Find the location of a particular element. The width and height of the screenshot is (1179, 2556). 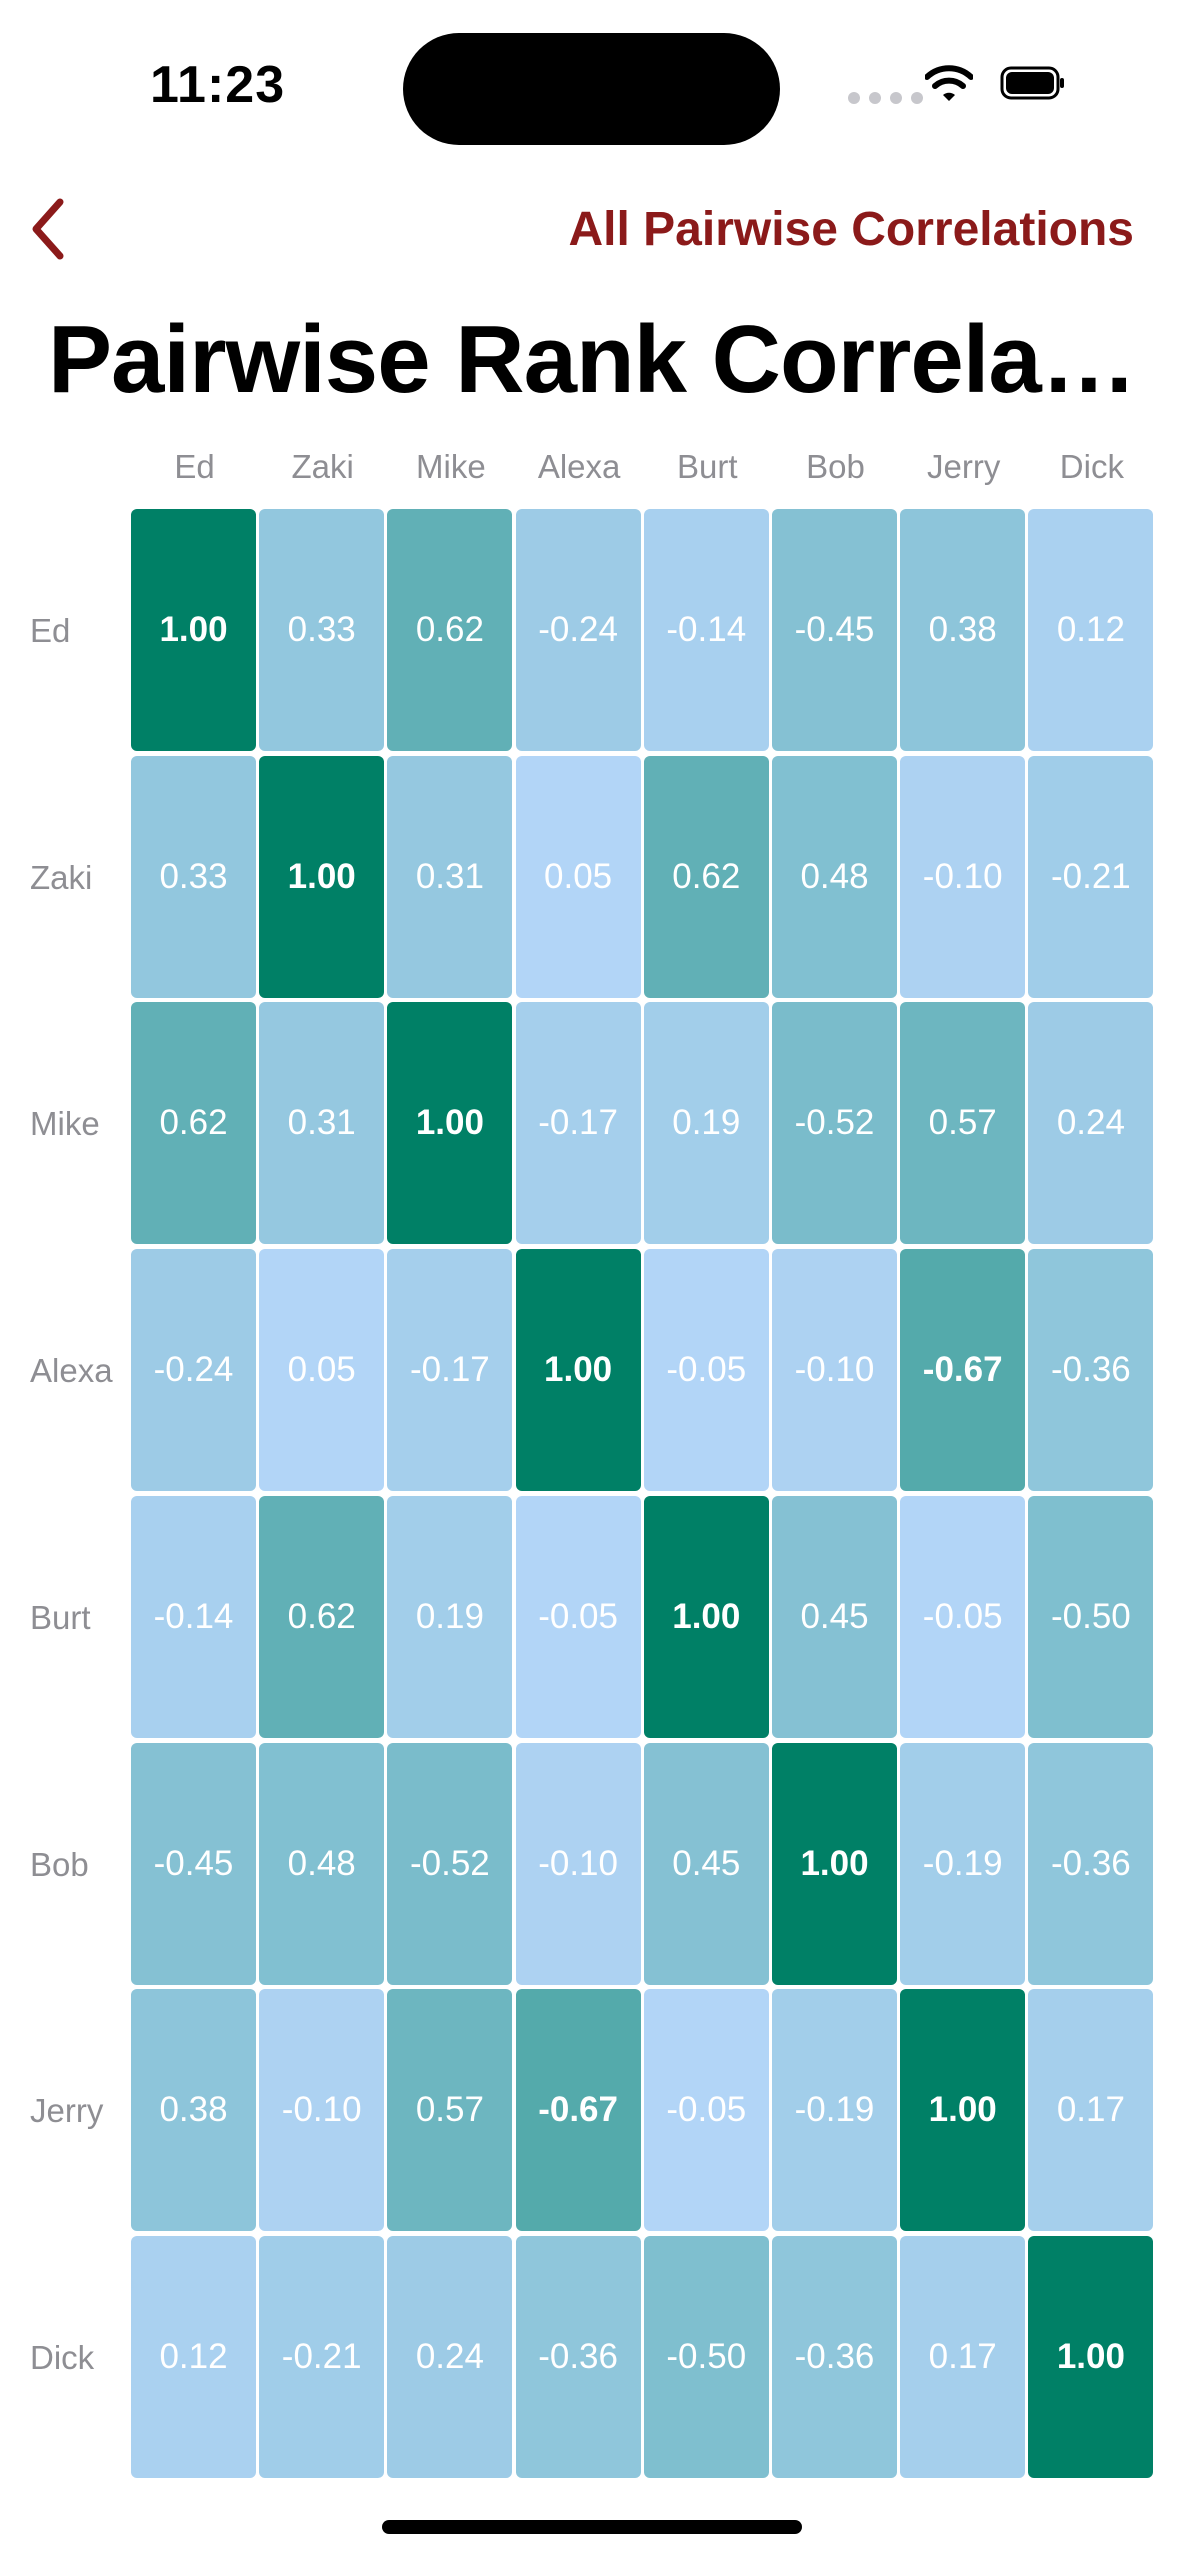

battery-icon is located at coordinates (1032, 83).